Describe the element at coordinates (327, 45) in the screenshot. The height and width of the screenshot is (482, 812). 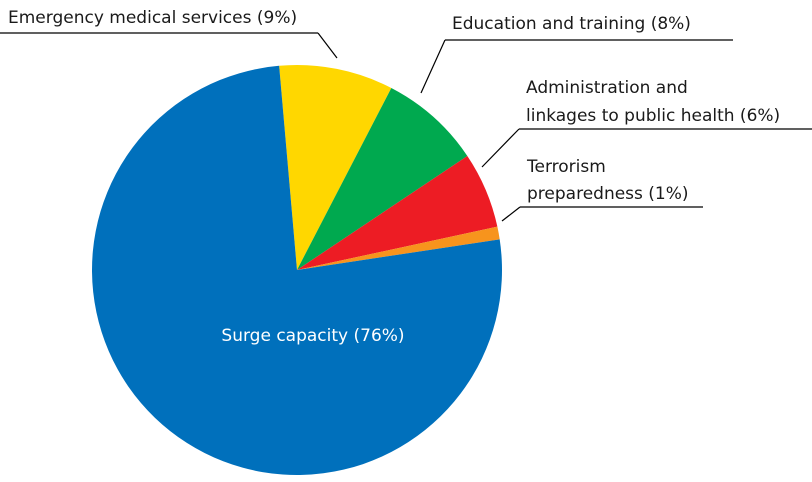
I see `leader-line-emergency-medical-pointer` at that location.